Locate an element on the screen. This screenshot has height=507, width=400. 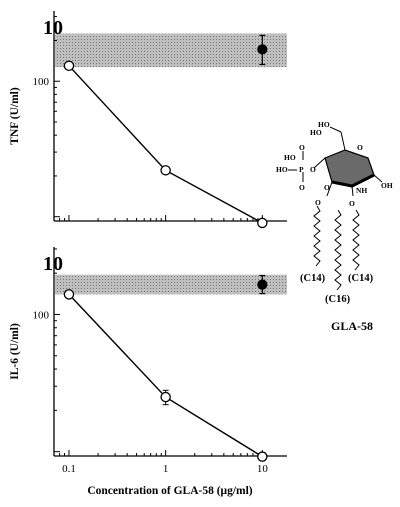
panel-b-x-tick-label: 1 is located at coordinates (166, 469).